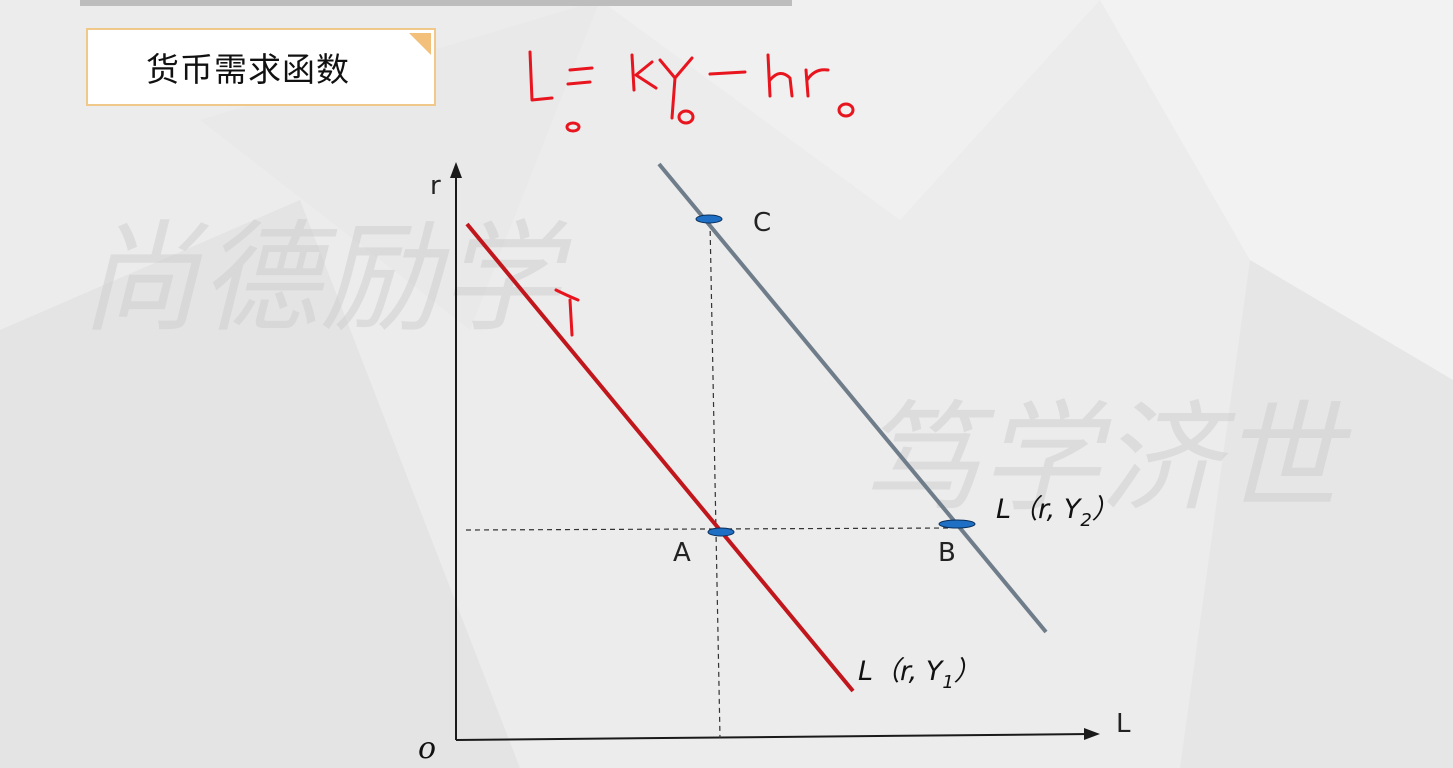 The height and width of the screenshot is (768, 1453). Describe the element at coordinates (721, 532) in the screenshot. I see `point-a-marker` at that location.